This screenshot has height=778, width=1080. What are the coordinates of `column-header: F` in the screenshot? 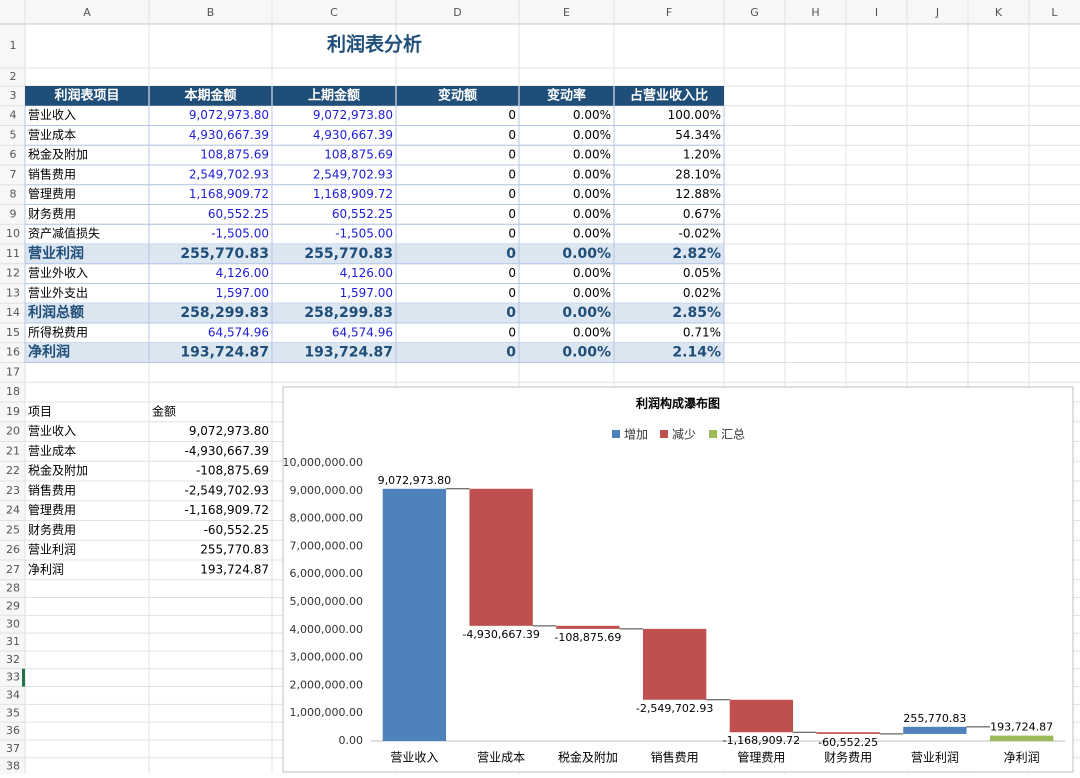 It's located at (669, 12).